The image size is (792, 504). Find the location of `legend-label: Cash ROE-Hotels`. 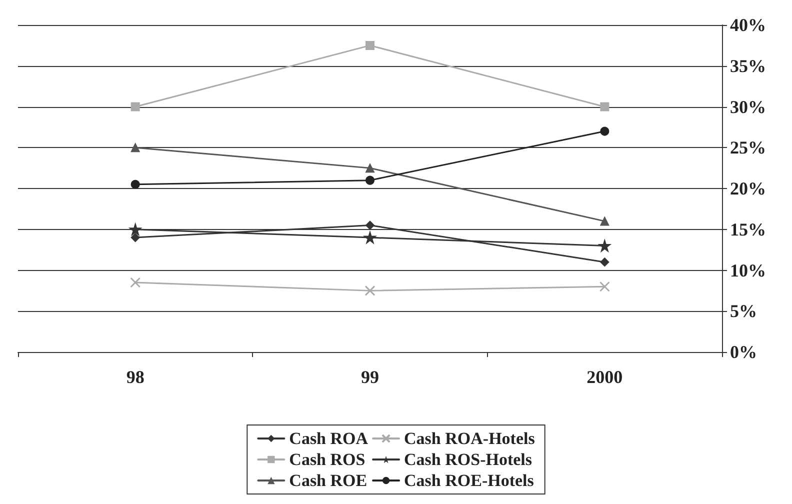

legend-label: Cash ROE-Hotels is located at coordinates (469, 480).